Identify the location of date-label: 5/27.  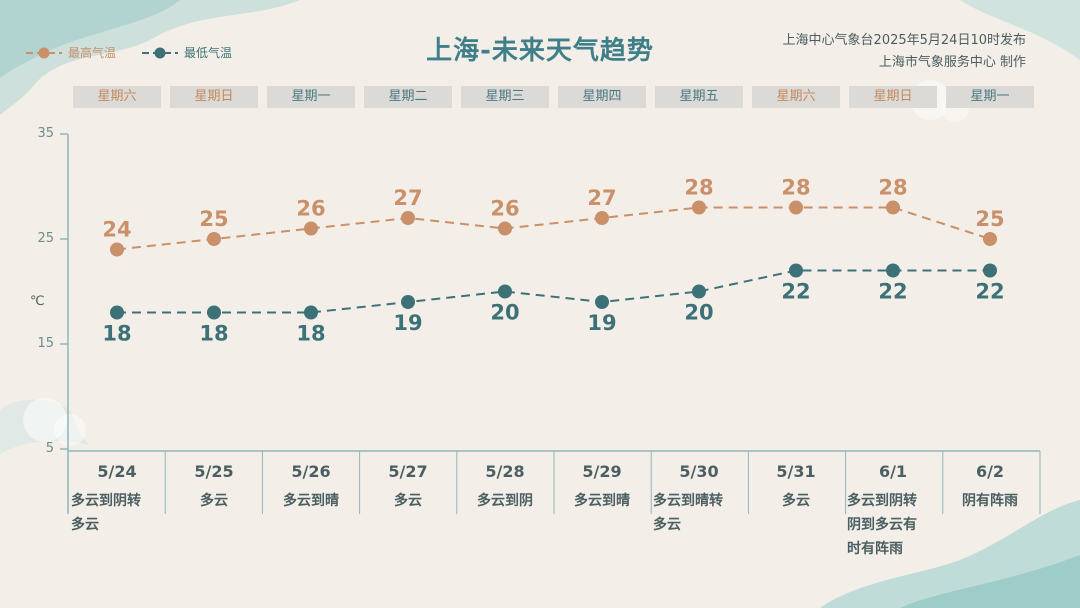
(408, 471).